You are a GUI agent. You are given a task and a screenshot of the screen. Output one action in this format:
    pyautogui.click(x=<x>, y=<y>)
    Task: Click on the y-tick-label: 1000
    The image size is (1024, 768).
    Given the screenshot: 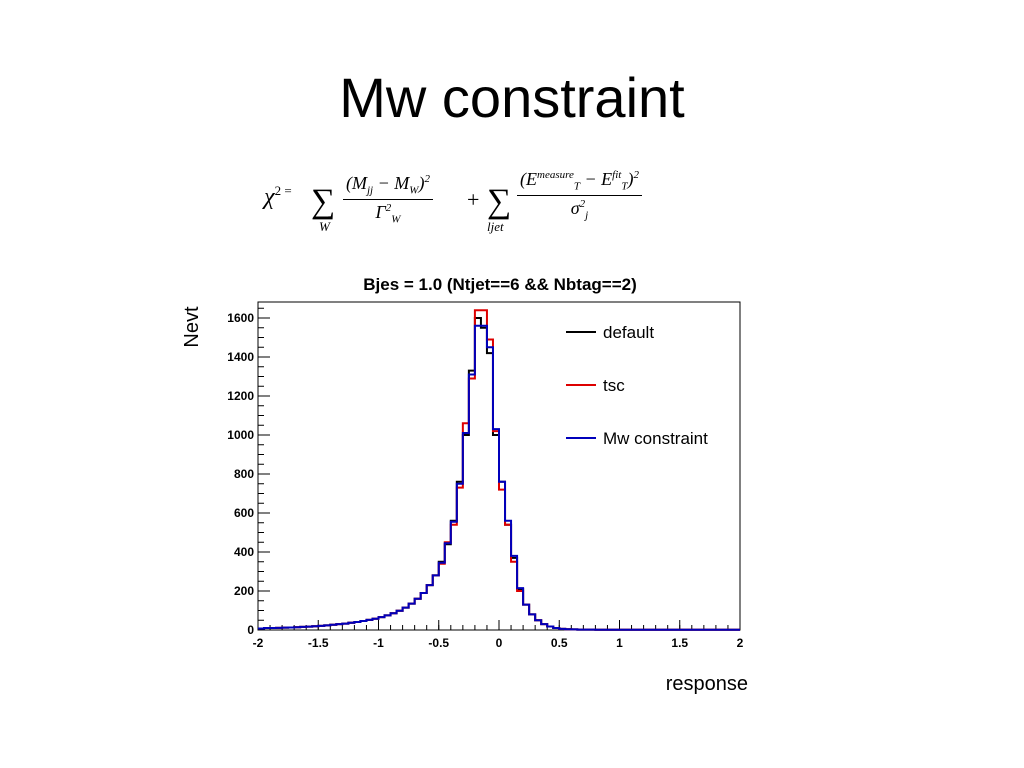 What is the action you would take?
    pyautogui.click(x=240, y=435)
    